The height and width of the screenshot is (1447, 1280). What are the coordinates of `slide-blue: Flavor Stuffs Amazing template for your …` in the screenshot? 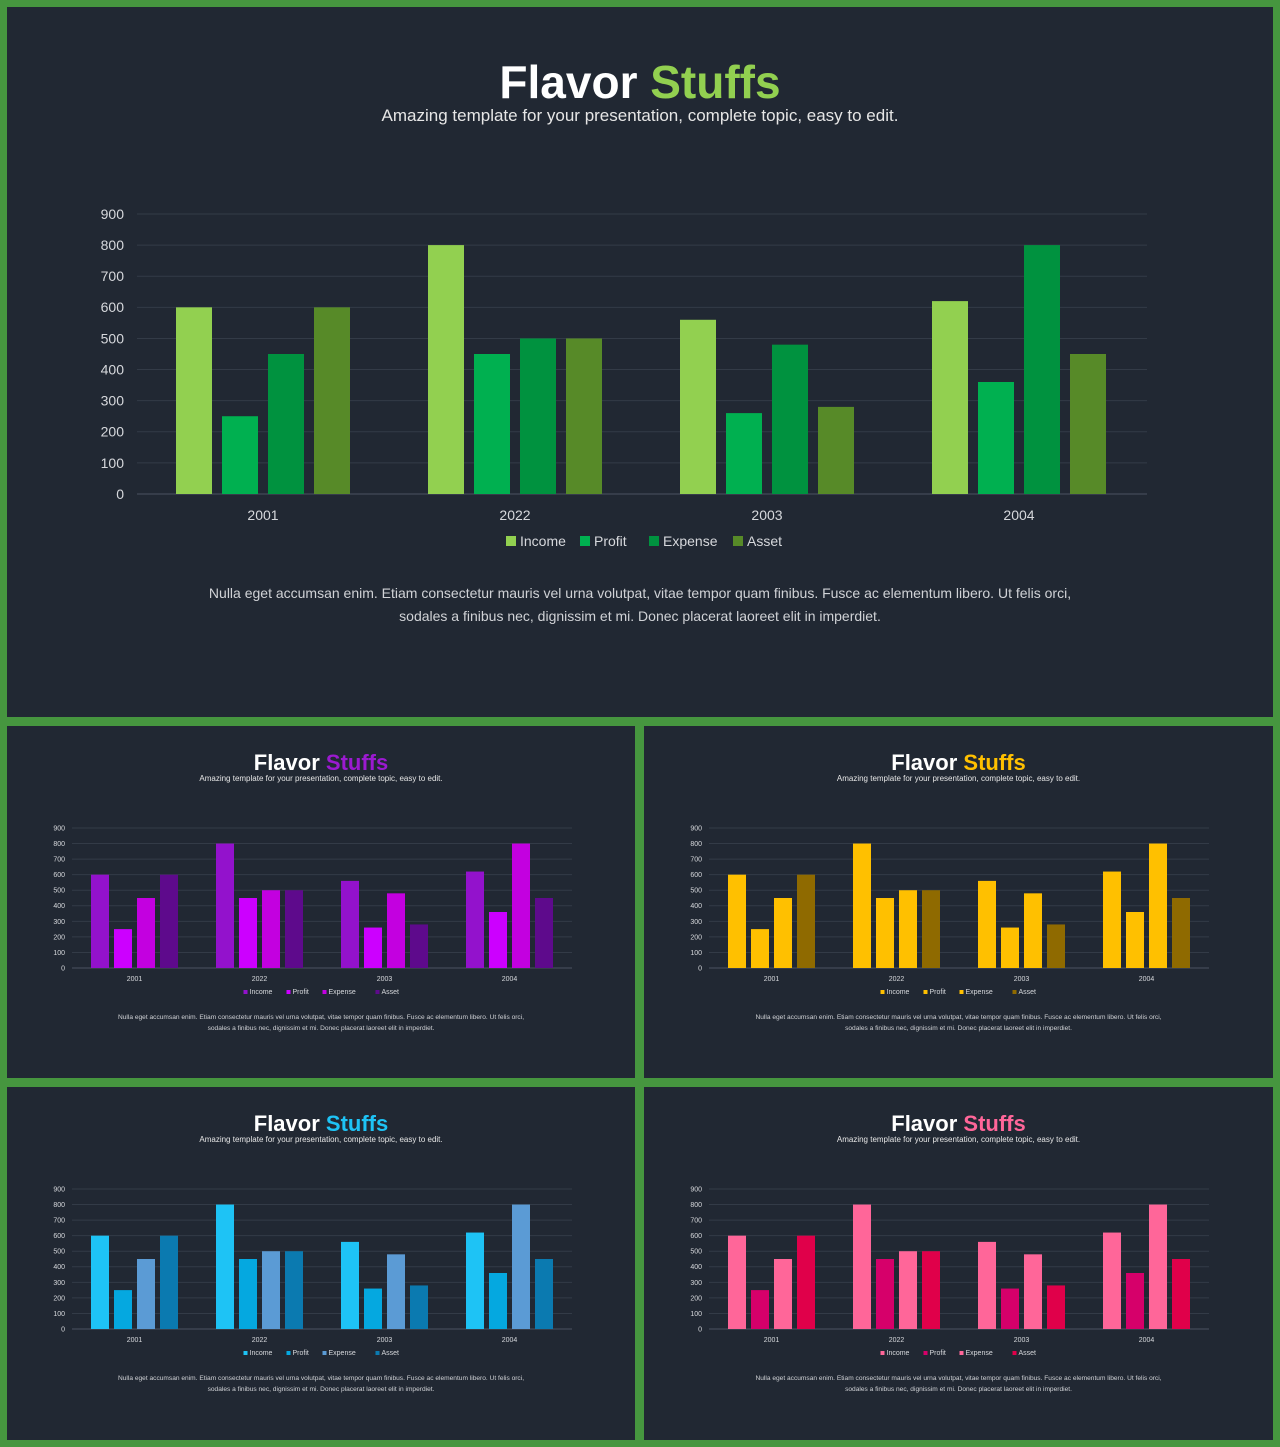 It's located at (321, 1263).